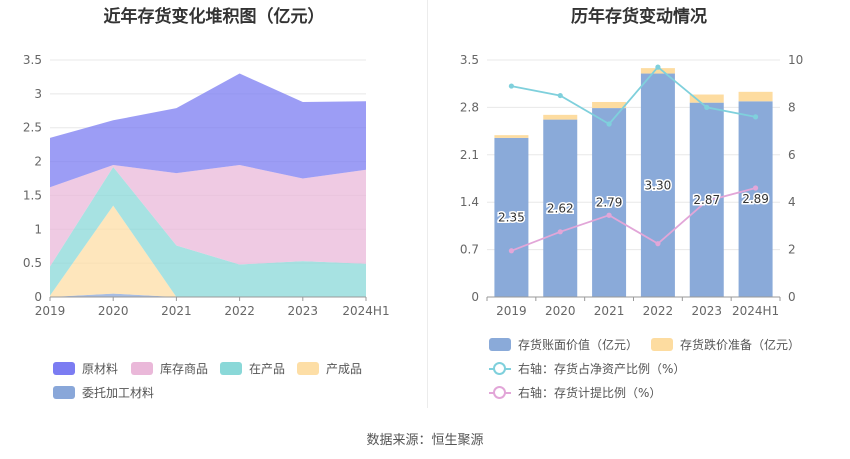 The height and width of the screenshot is (459, 850). I want to click on legend-item-wip_goods: 库存商品, so click(169, 368).